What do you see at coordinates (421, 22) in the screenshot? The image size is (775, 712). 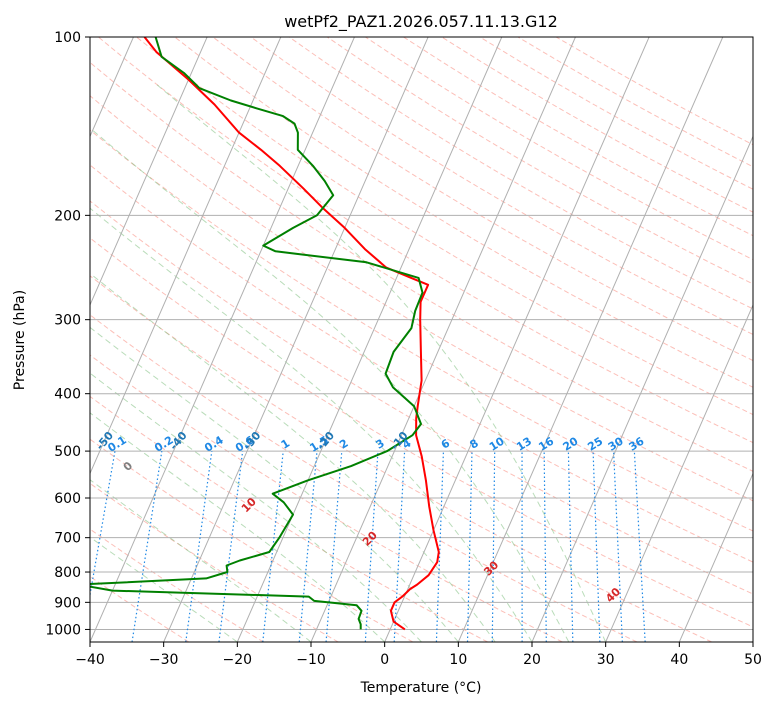 I see `chart-title: wetPf2_PAZ1.2026.057.11.13.G12` at bounding box center [421, 22].